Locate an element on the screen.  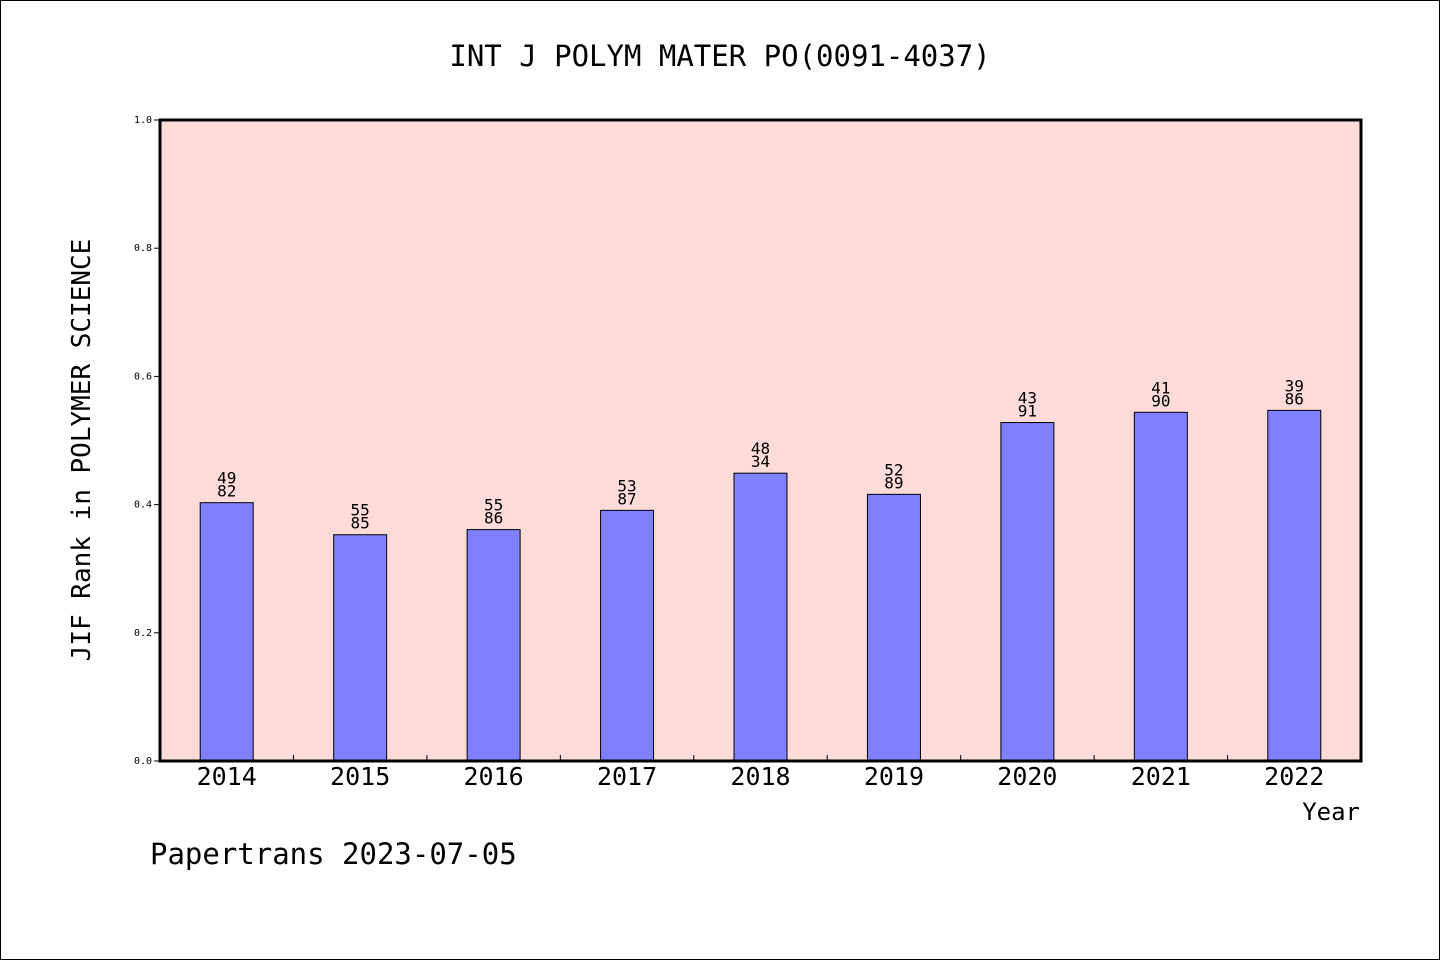
x-tick-label: 2019 is located at coordinates (894, 776).